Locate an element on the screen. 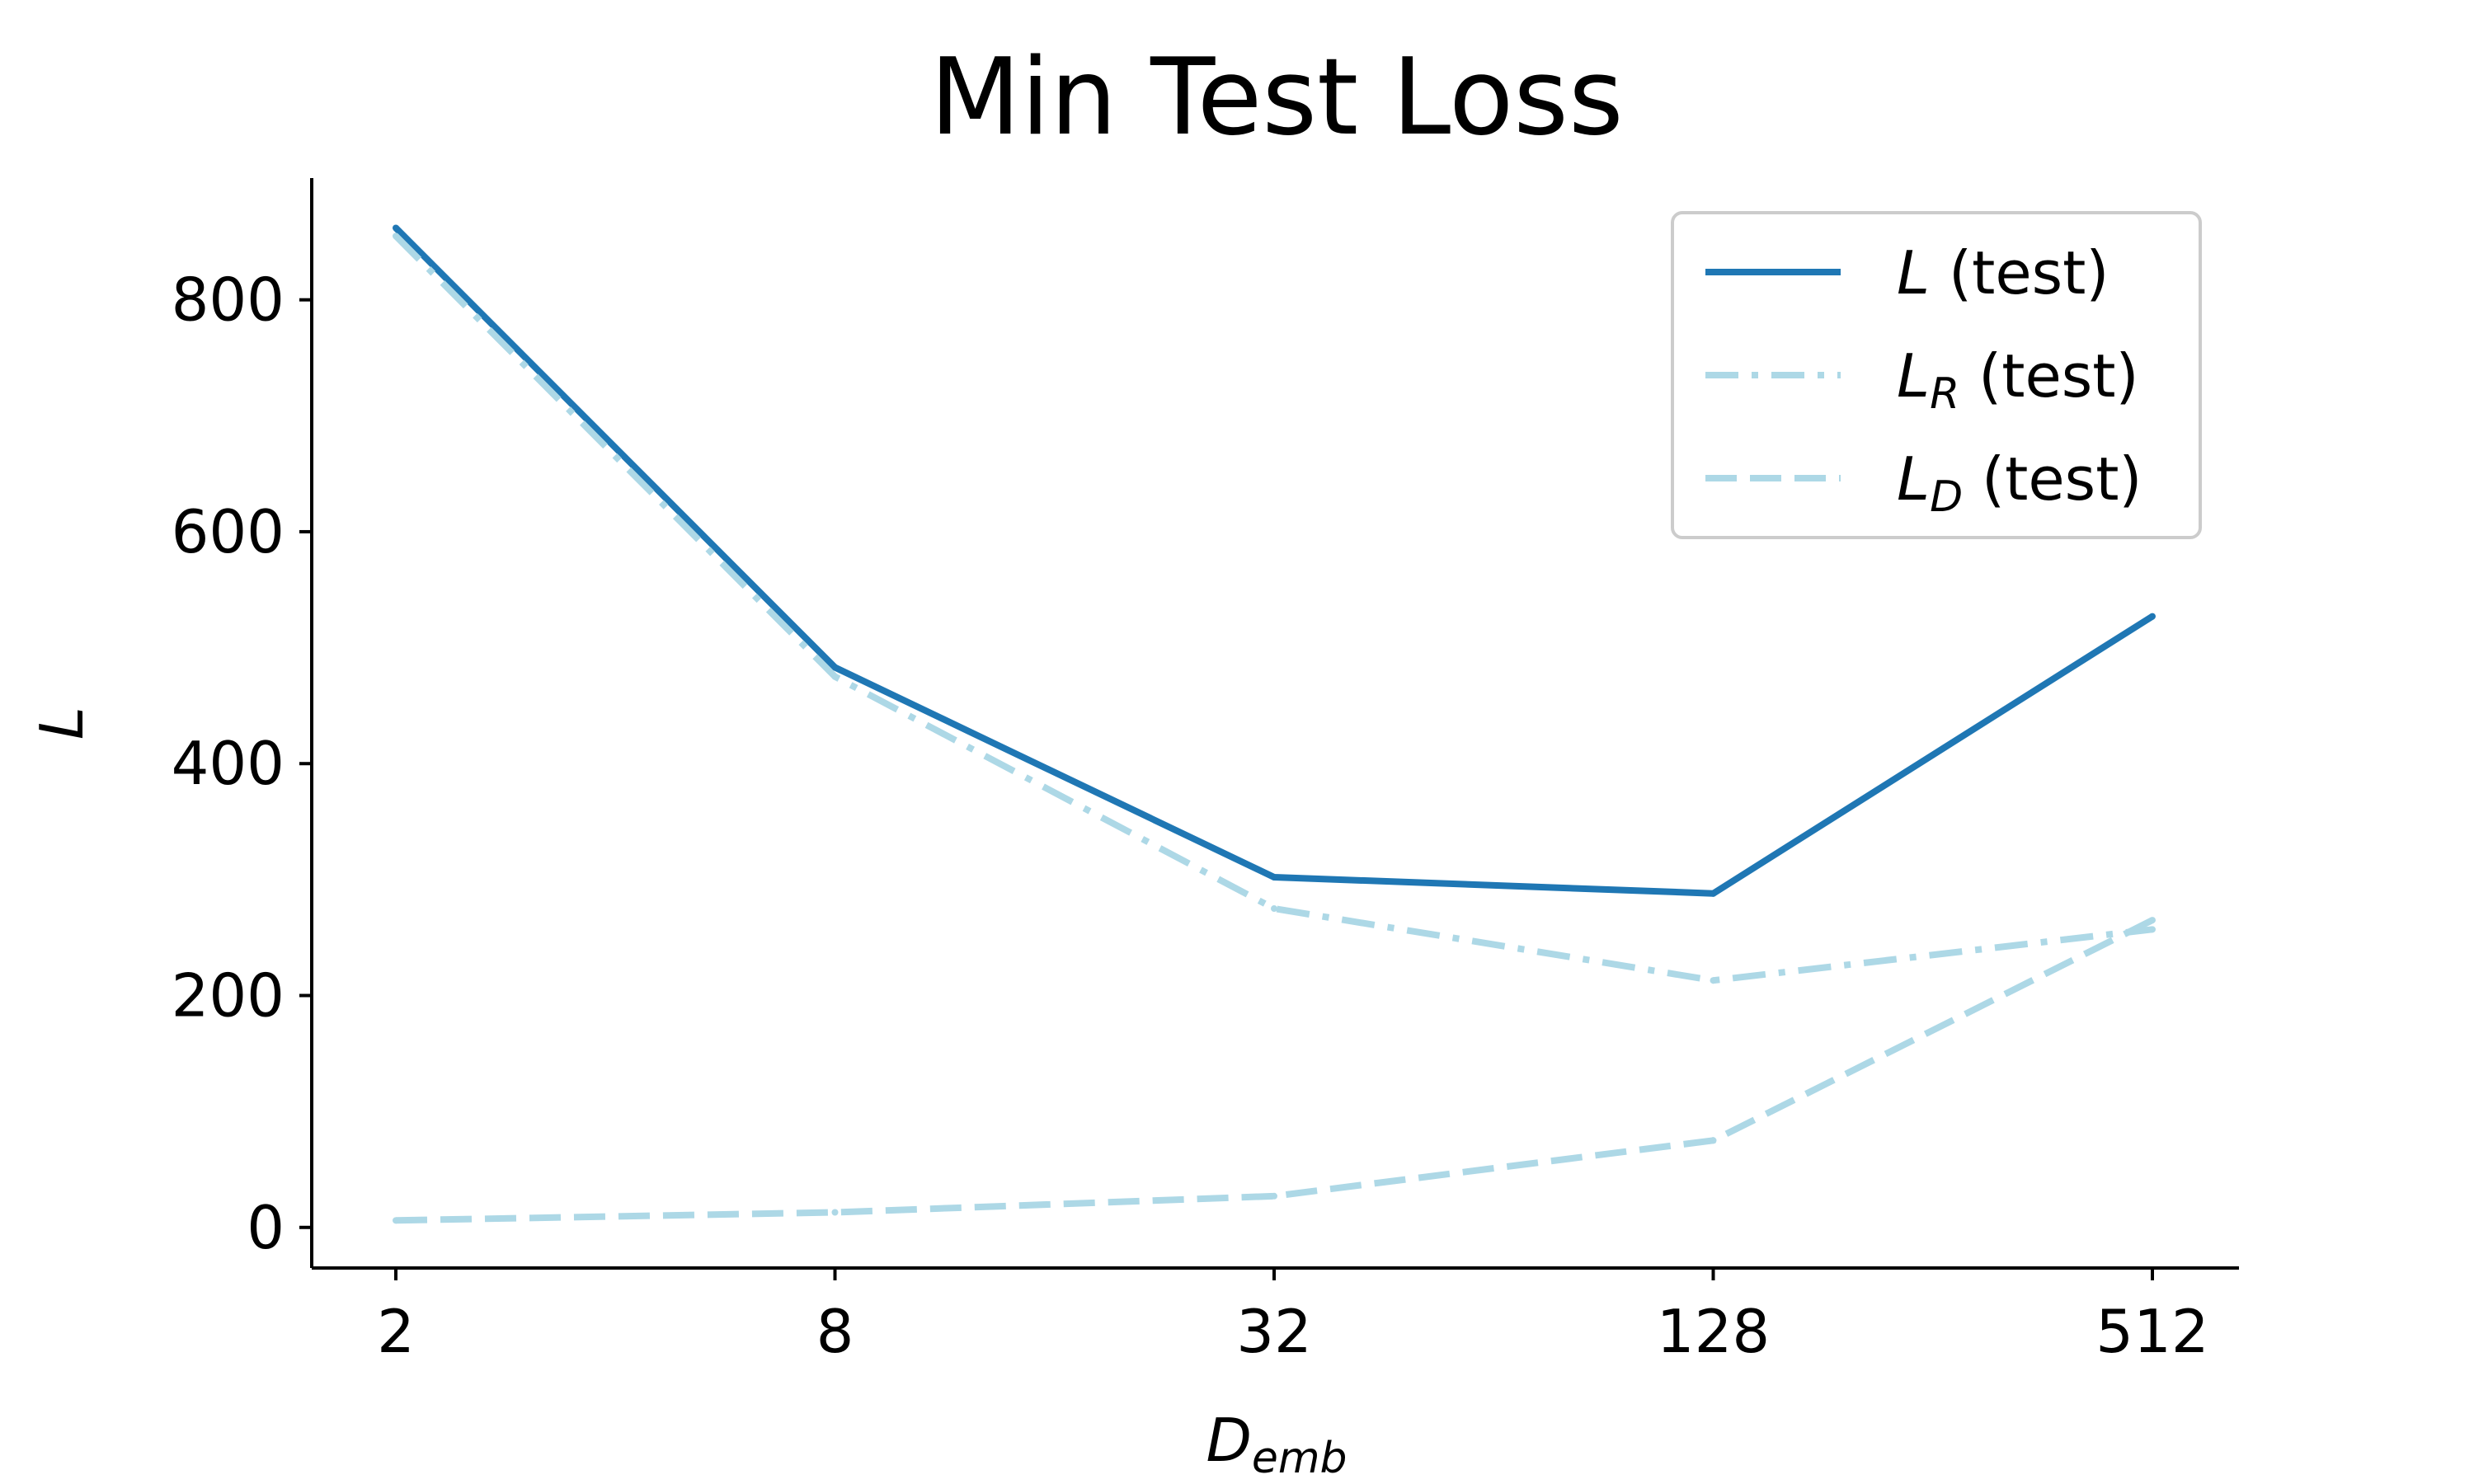 The width and height of the screenshot is (2474, 1484). legend-label-LD: LD (test) is located at coordinates (2019, 483).